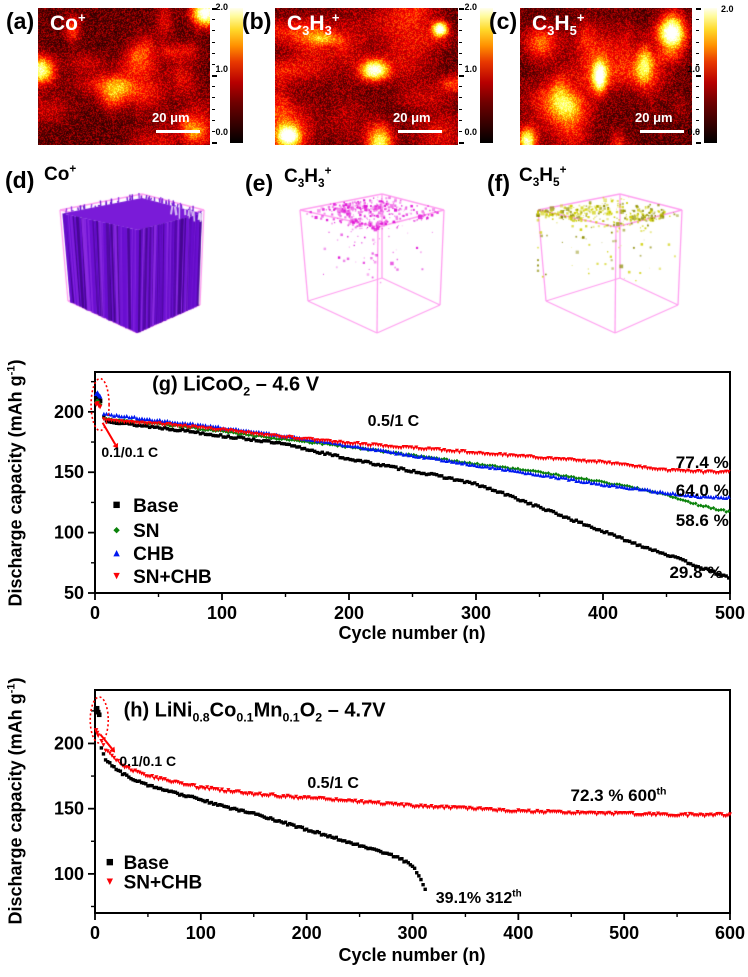  What do you see at coordinates (20, 21) in the screenshot?
I see `panel-a-label: (a)` at bounding box center [20, 21].